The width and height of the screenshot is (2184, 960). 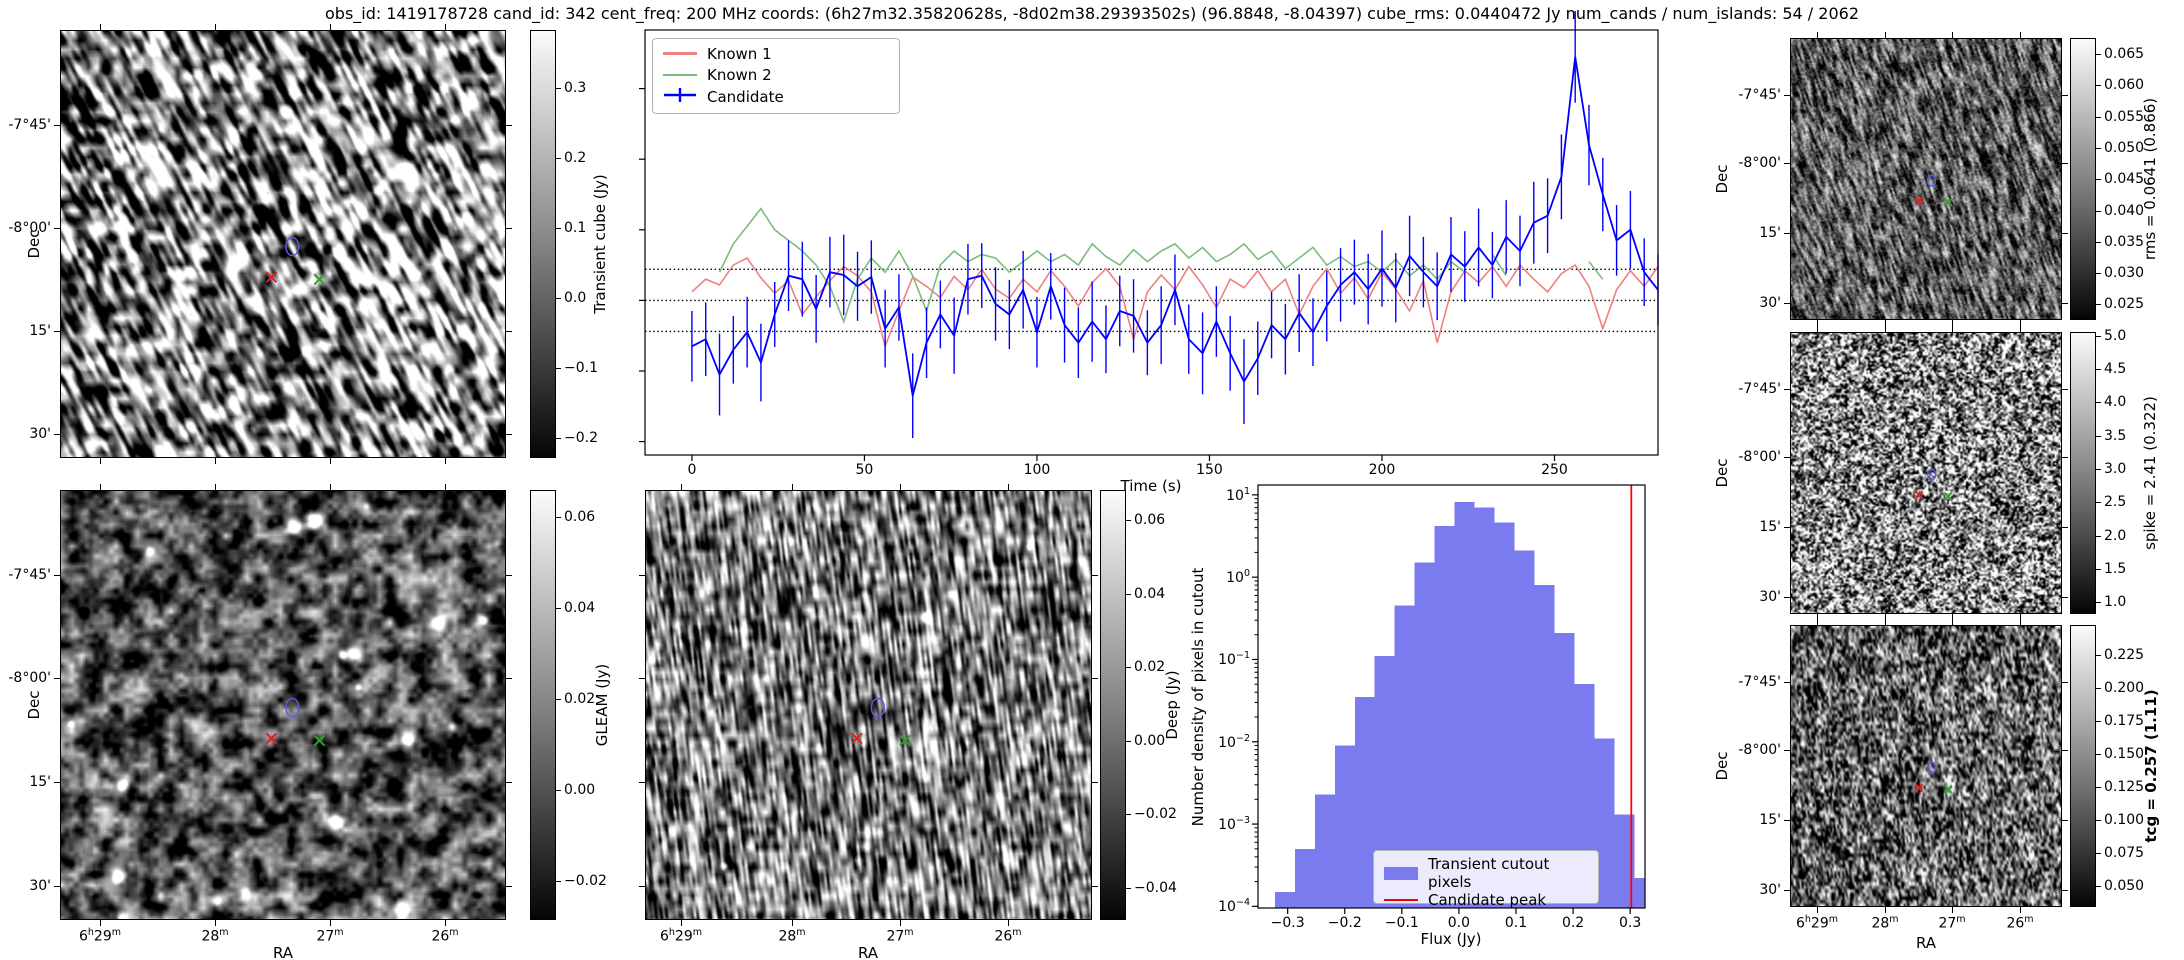 What do you see at coordinates (680, 95) in the screenshot?
I see `errorbar-glyph` at bounding box center [680, 95].